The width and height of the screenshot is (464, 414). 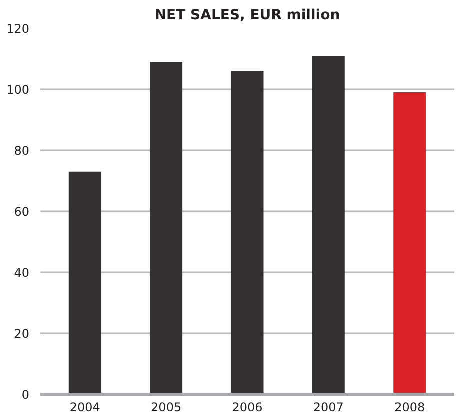 What do you see at coordinates (22, 151) in the screenshot?
I see `y-tick-label: 80` at bounding box center [22, 151].